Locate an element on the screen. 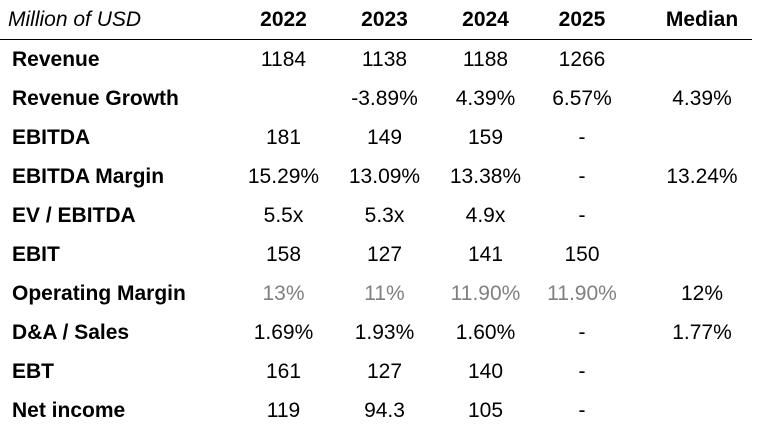  table-cell: 5.3x is located at coordinates (384, 215).